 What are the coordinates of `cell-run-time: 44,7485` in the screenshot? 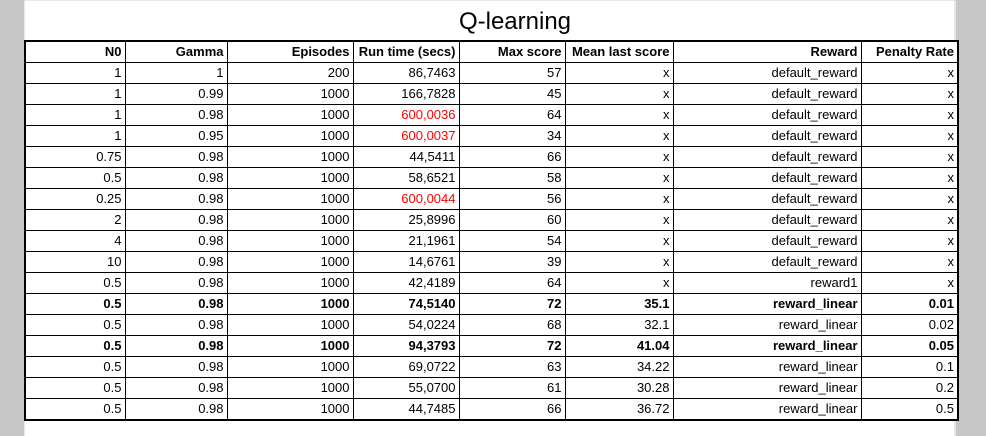 It's located at (406, 409).